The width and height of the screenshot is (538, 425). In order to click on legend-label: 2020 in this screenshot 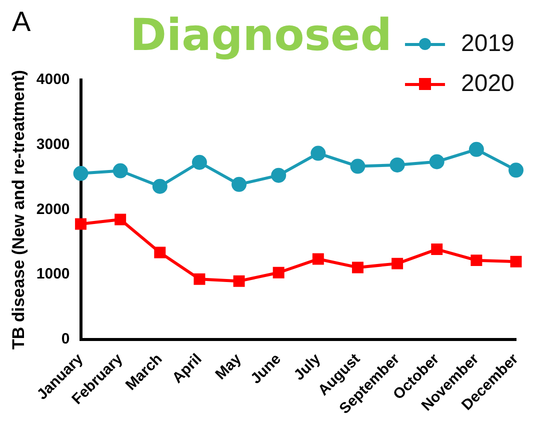, I will do `click(487, 84)`.